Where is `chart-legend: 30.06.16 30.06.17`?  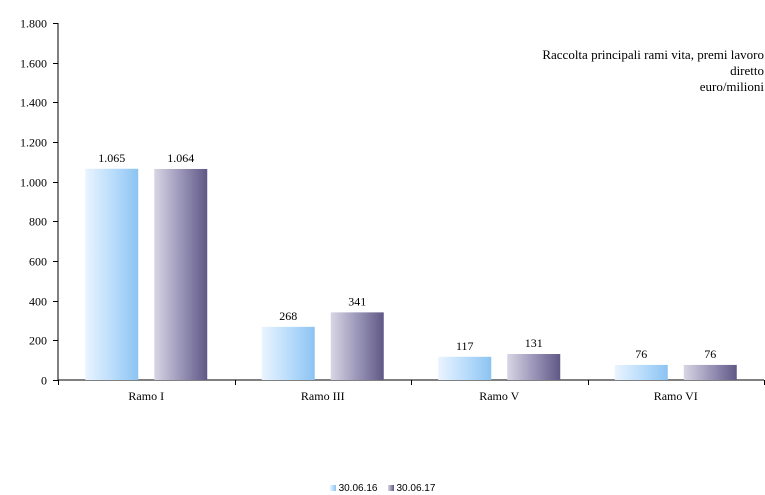 chart-legend: 30.06.16 30.06.17 is located at coordinates (382, 488).